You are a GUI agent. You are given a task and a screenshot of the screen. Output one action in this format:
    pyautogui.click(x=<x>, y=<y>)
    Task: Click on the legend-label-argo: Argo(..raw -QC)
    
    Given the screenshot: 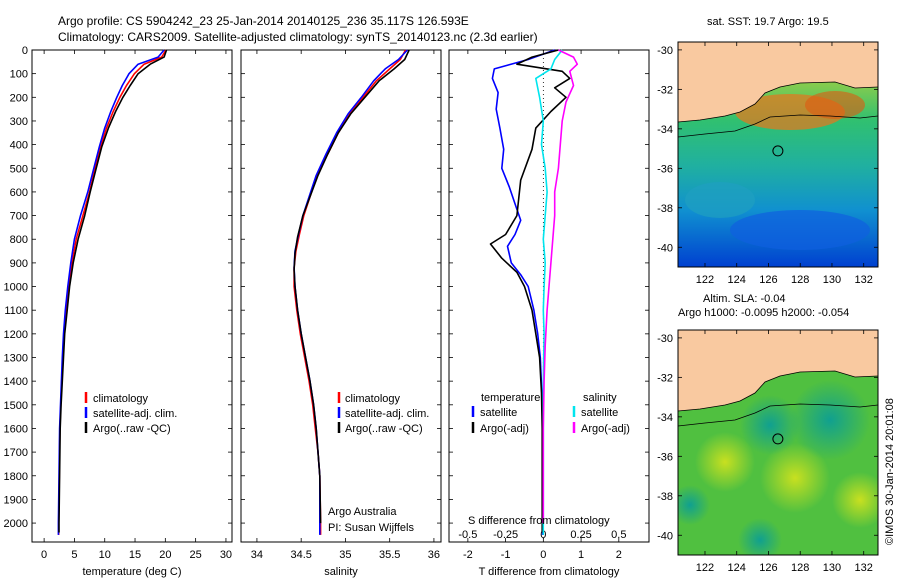 What is the action you would take?
    pyautogui.click(x=384, y=429)
    